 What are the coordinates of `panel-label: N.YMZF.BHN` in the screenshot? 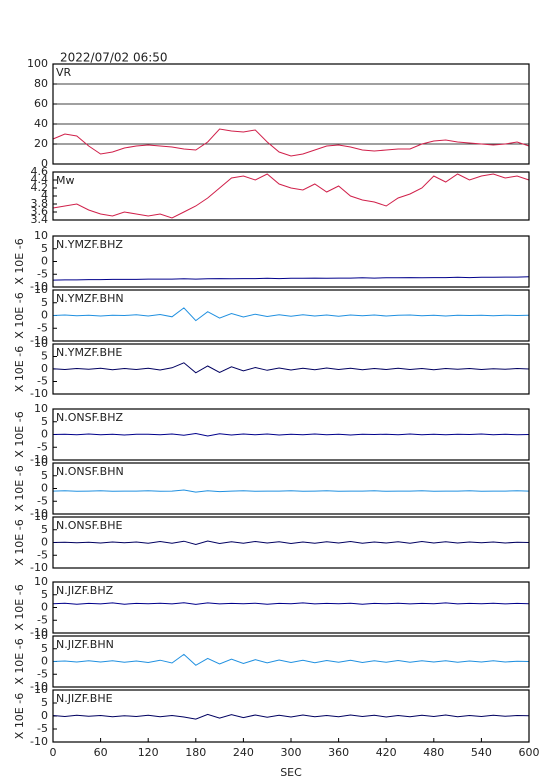 It's located at (90, 298).